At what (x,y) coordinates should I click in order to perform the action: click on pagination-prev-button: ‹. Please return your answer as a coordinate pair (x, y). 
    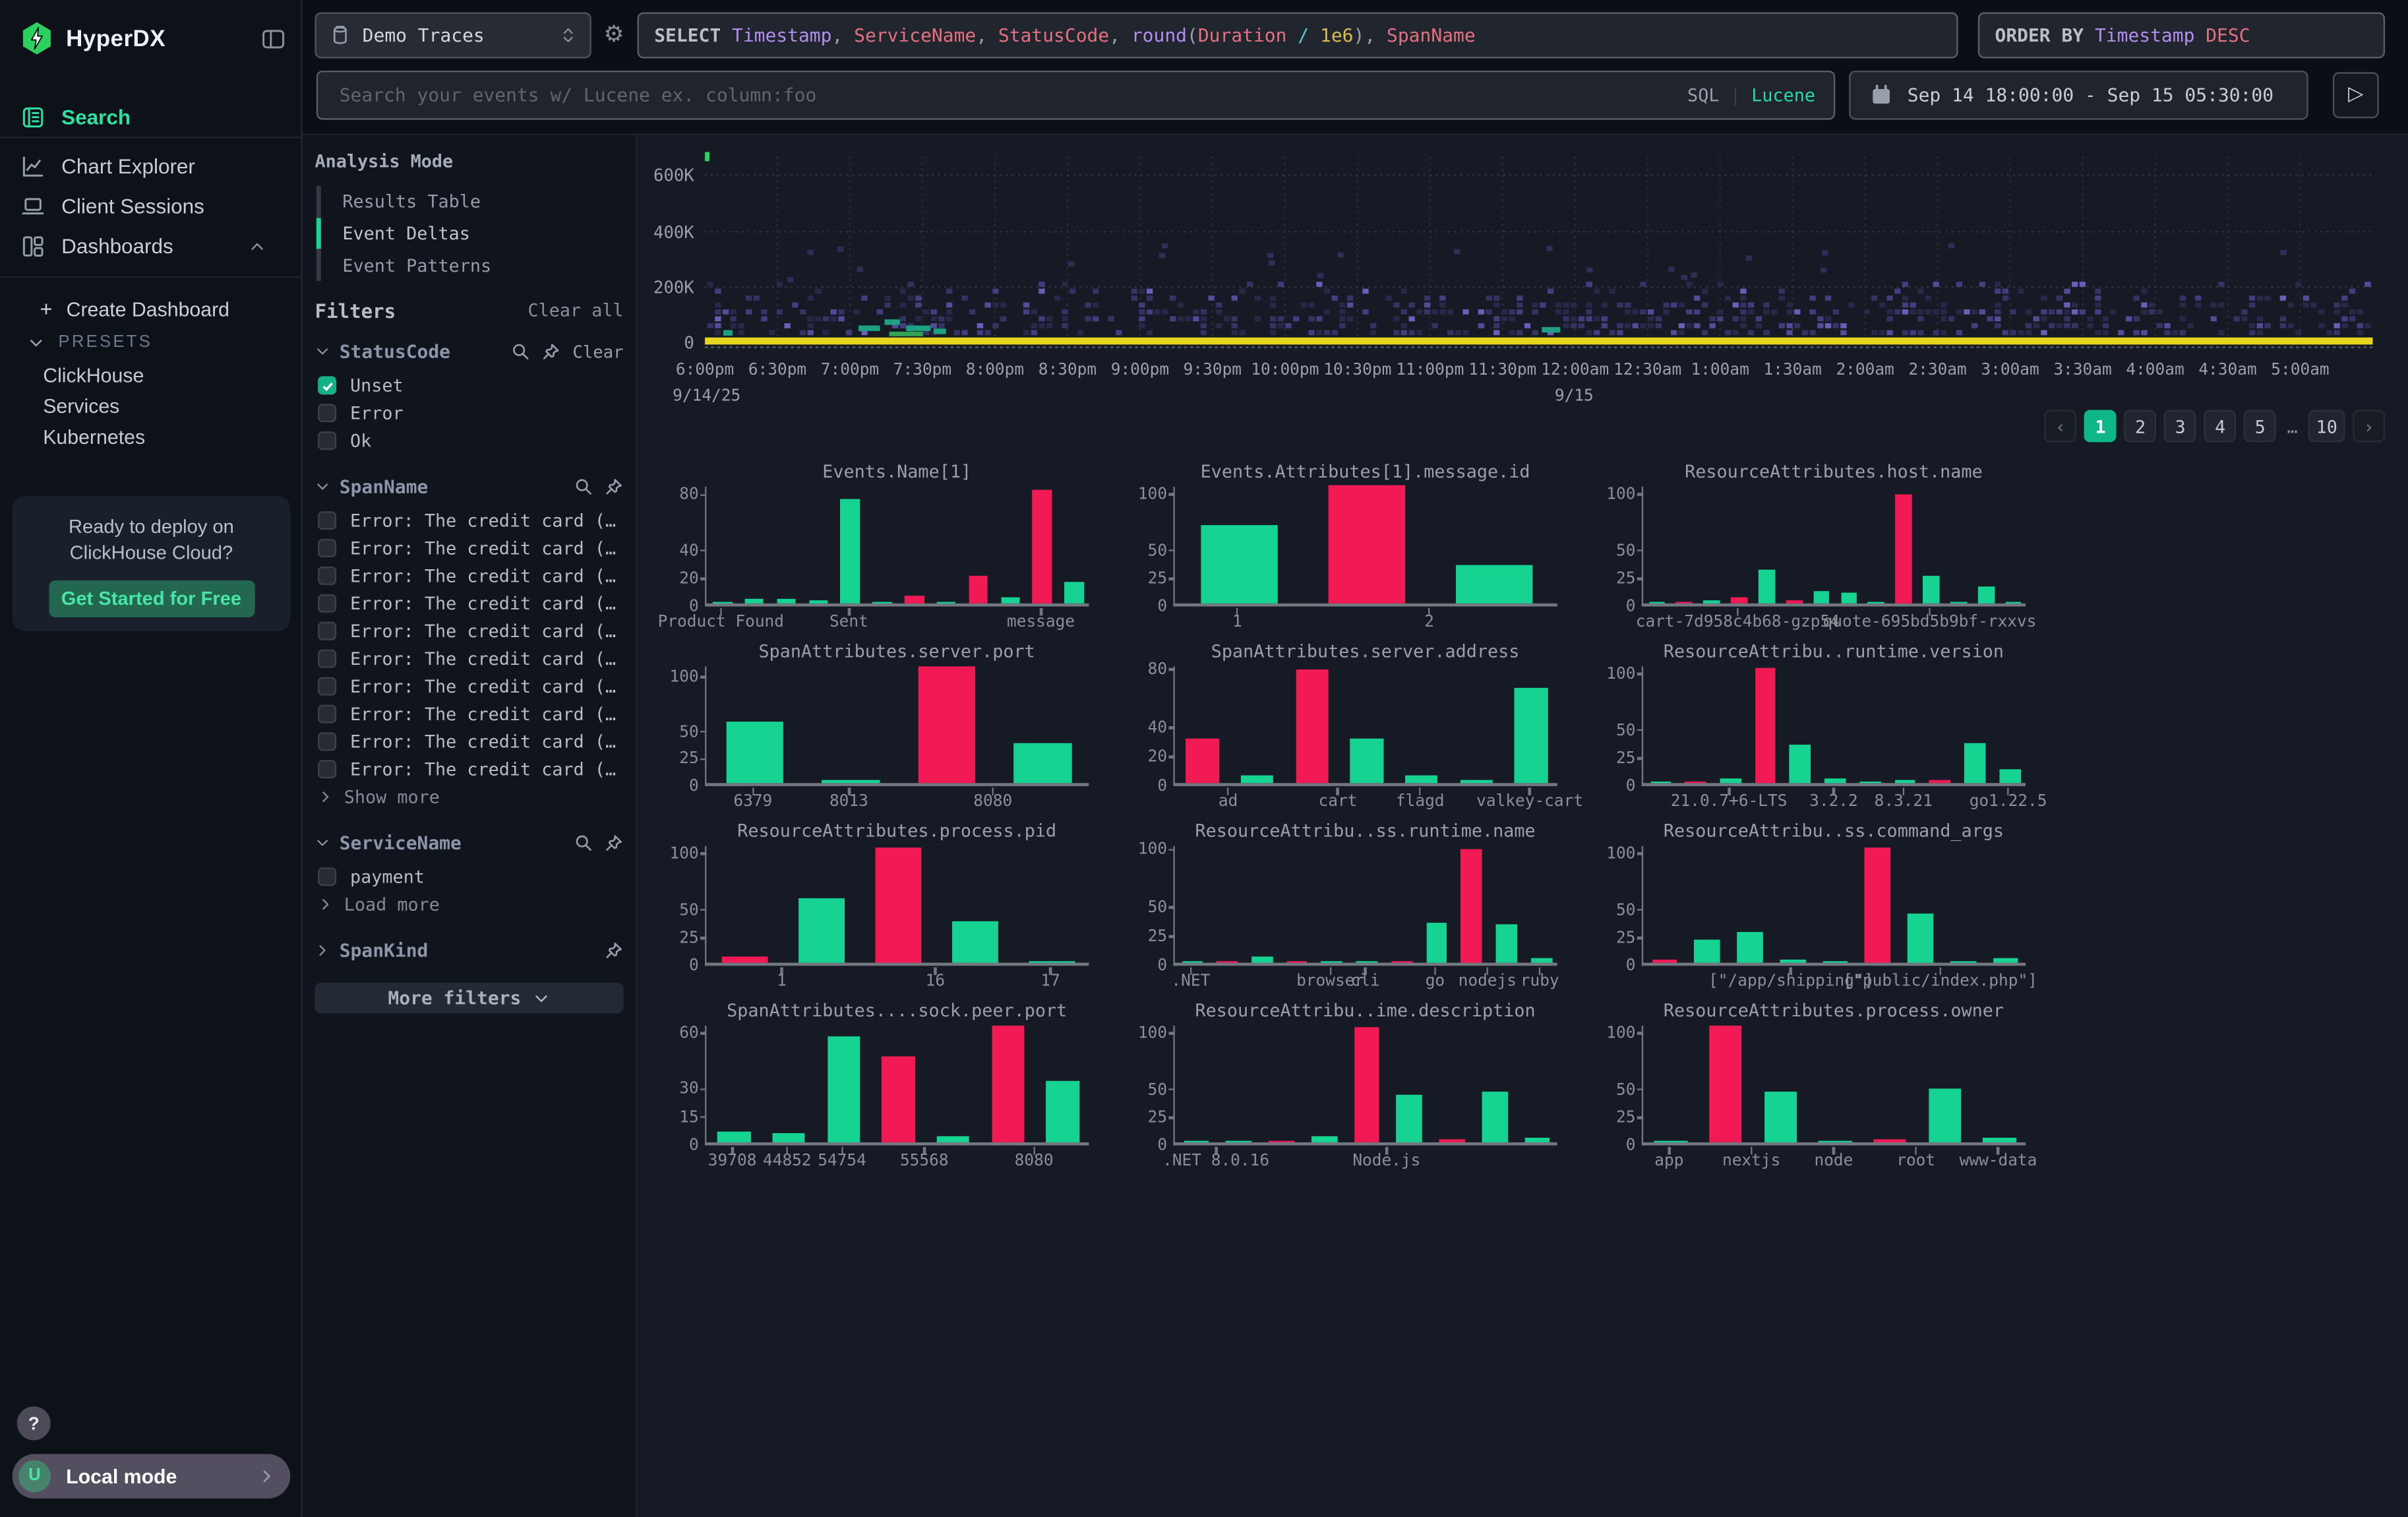
    Looking at the image, I should click on (2060, 426).